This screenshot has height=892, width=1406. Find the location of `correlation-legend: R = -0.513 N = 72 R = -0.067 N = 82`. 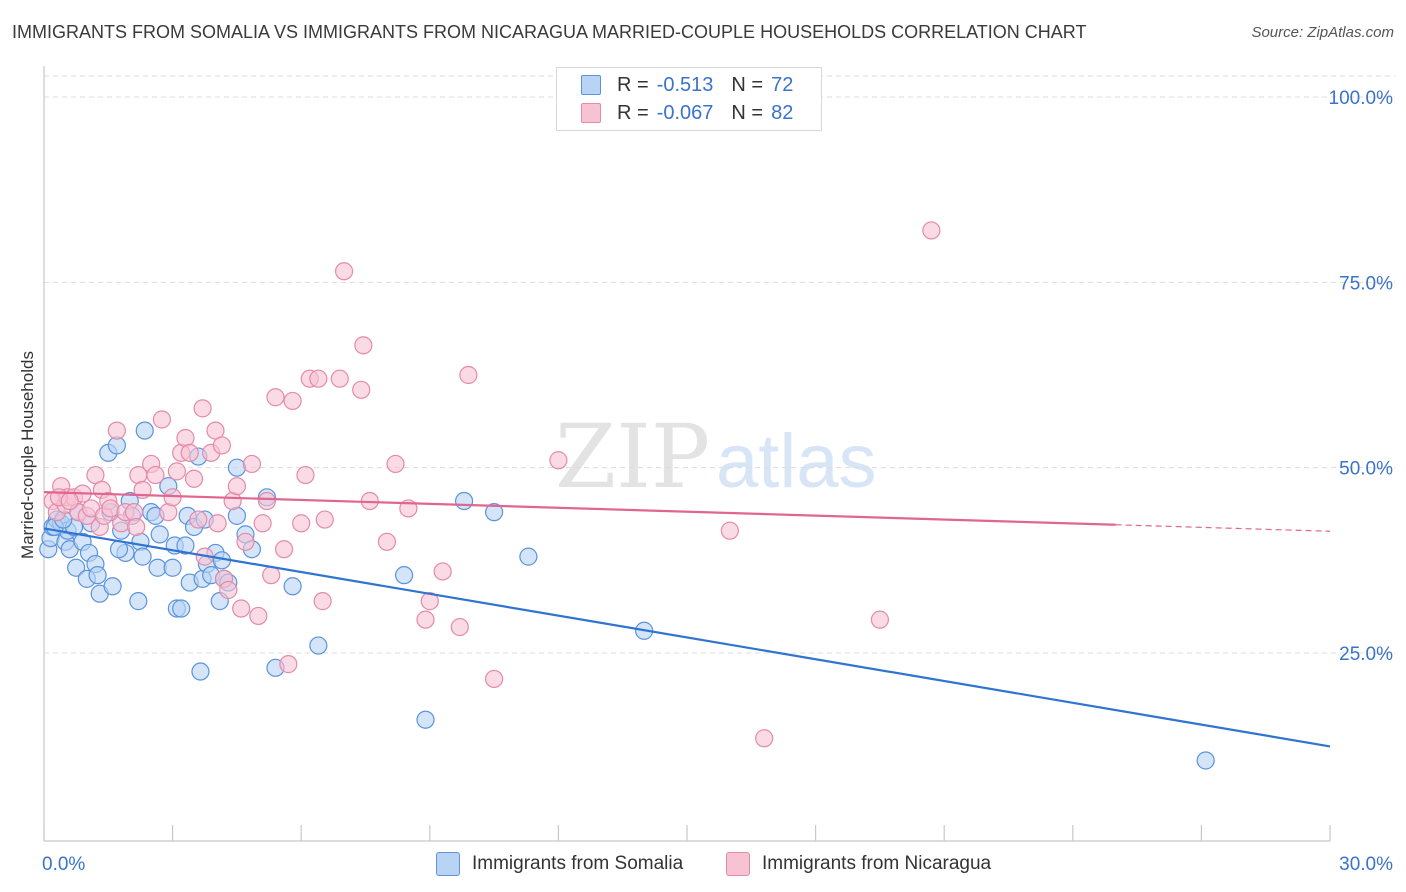

correlation-legend: R = -0.513 N = 72 R = -0.067 N = 82 is located at coordinates (689, 99).